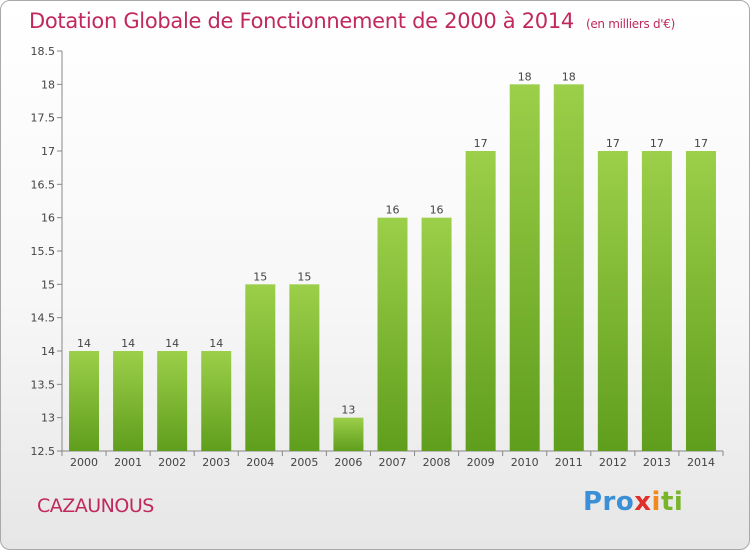  I want to click on logo-part-4: ti, so click(672, 502).